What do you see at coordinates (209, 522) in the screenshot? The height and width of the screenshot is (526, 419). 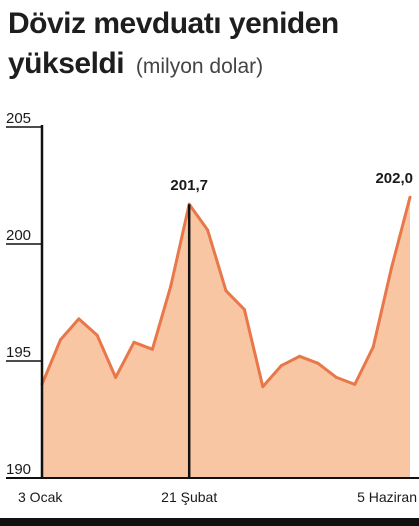 I see `bottom-rule` at bounding box center [209, 522].